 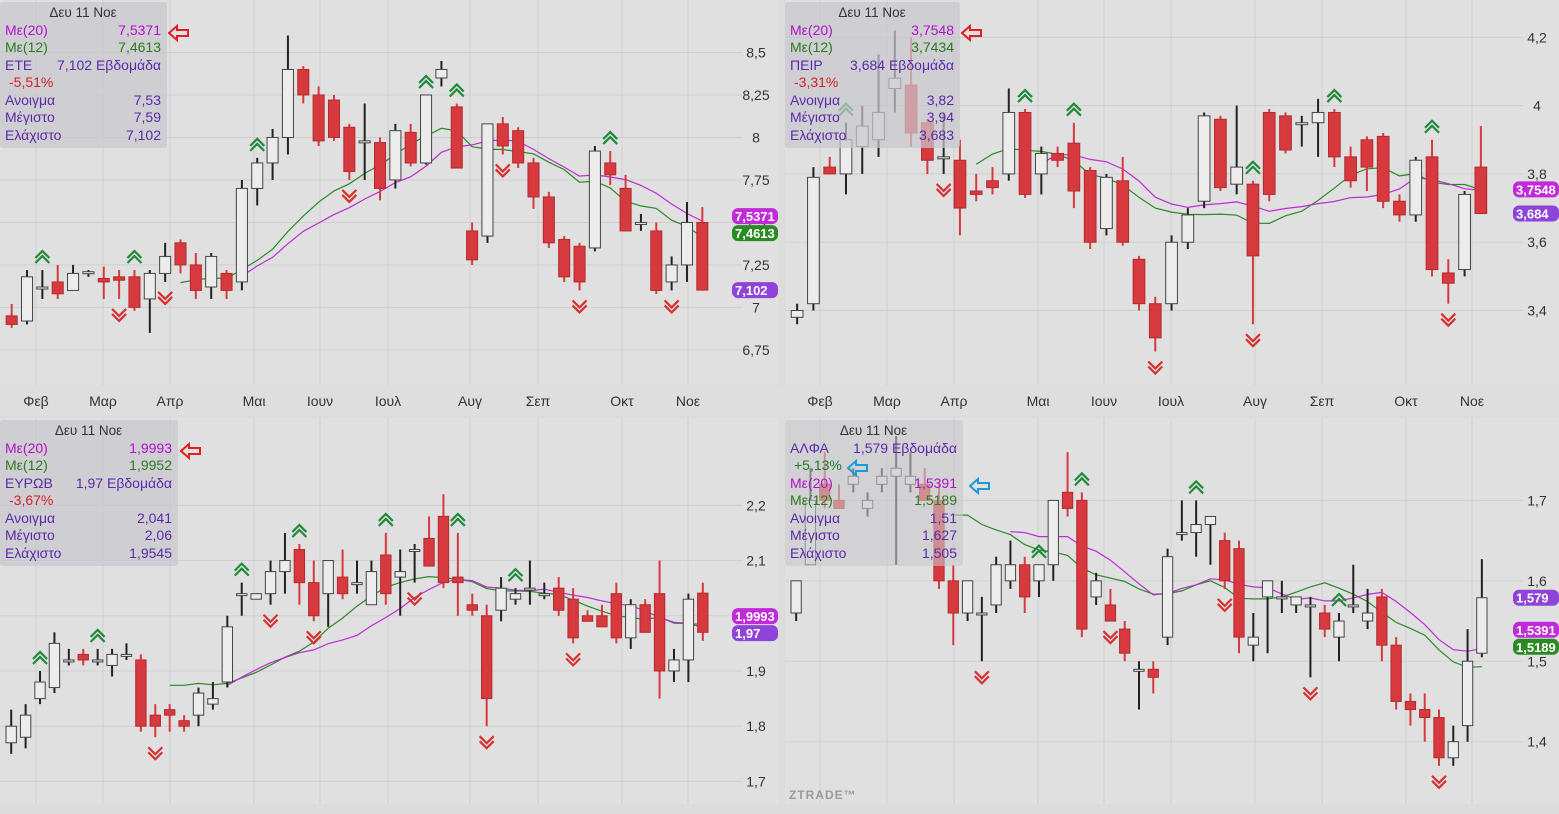 I want to click on ma12-value: 1,5189, so click(x=935, y=500).